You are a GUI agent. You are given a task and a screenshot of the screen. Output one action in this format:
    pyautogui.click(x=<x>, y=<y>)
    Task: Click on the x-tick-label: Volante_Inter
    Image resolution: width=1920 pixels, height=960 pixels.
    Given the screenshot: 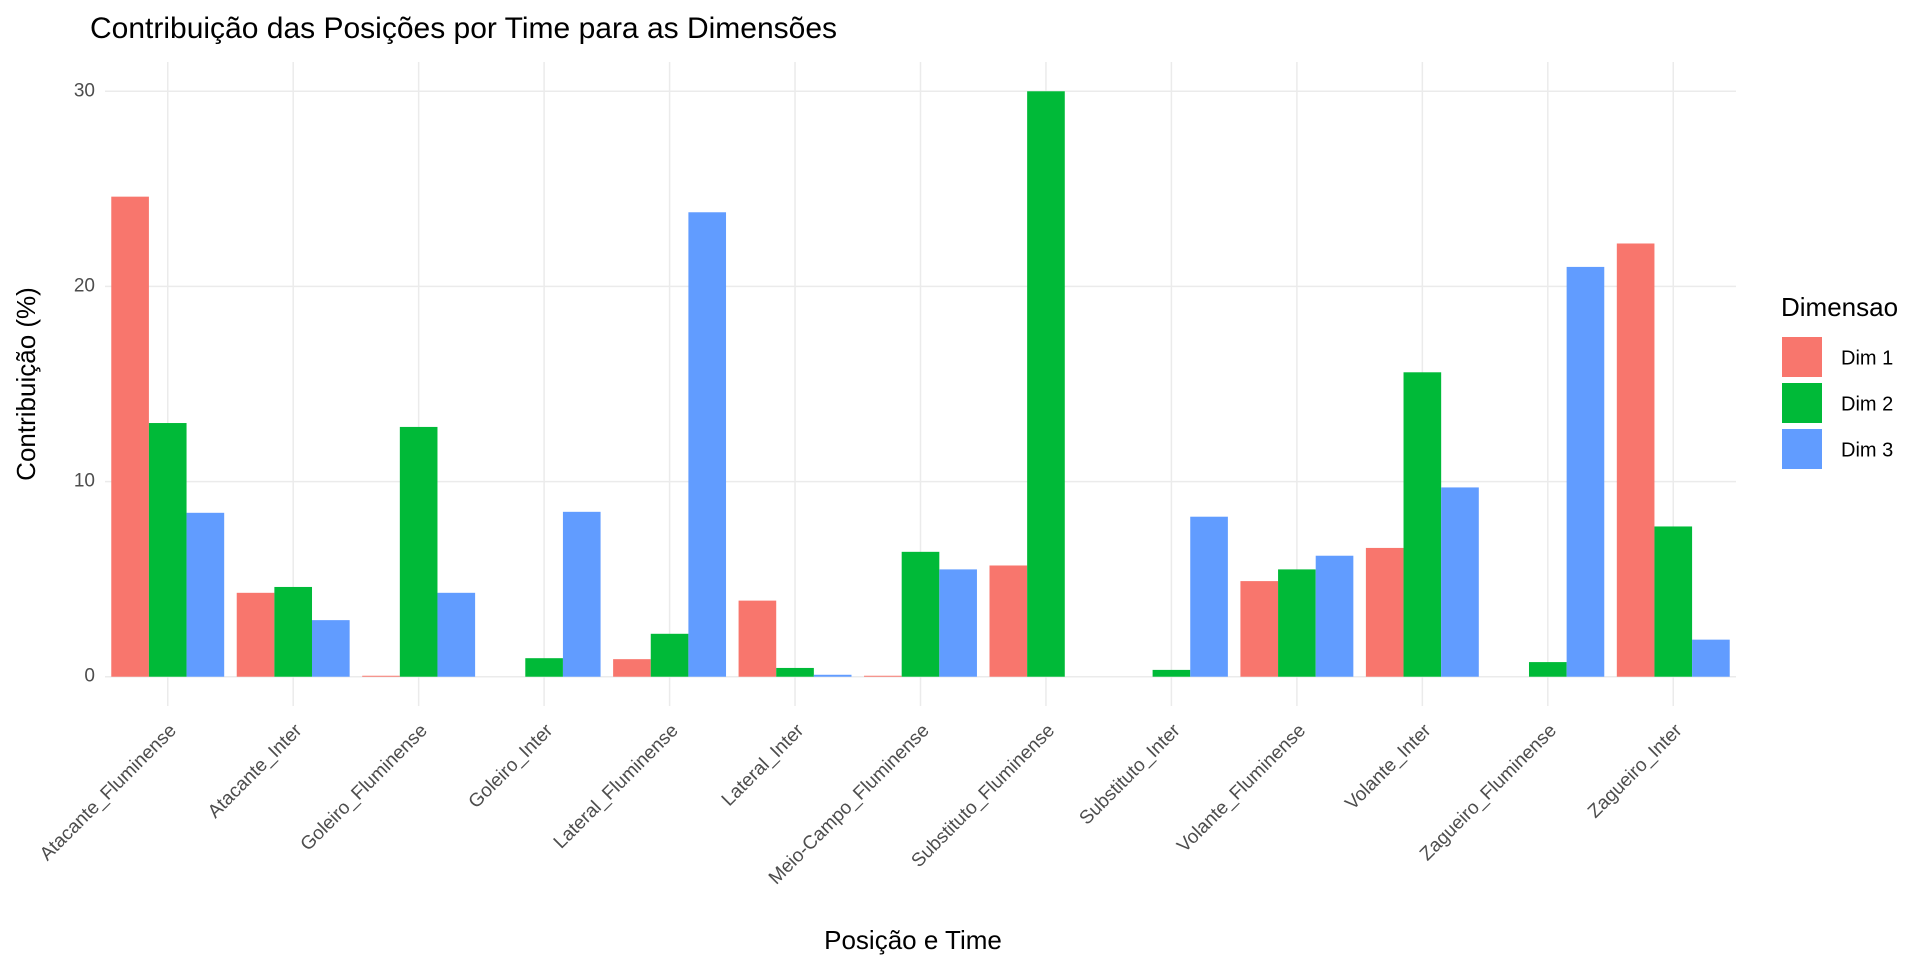 What is the action you would take?
    pyautogui.click(x=1388, y=767)
    